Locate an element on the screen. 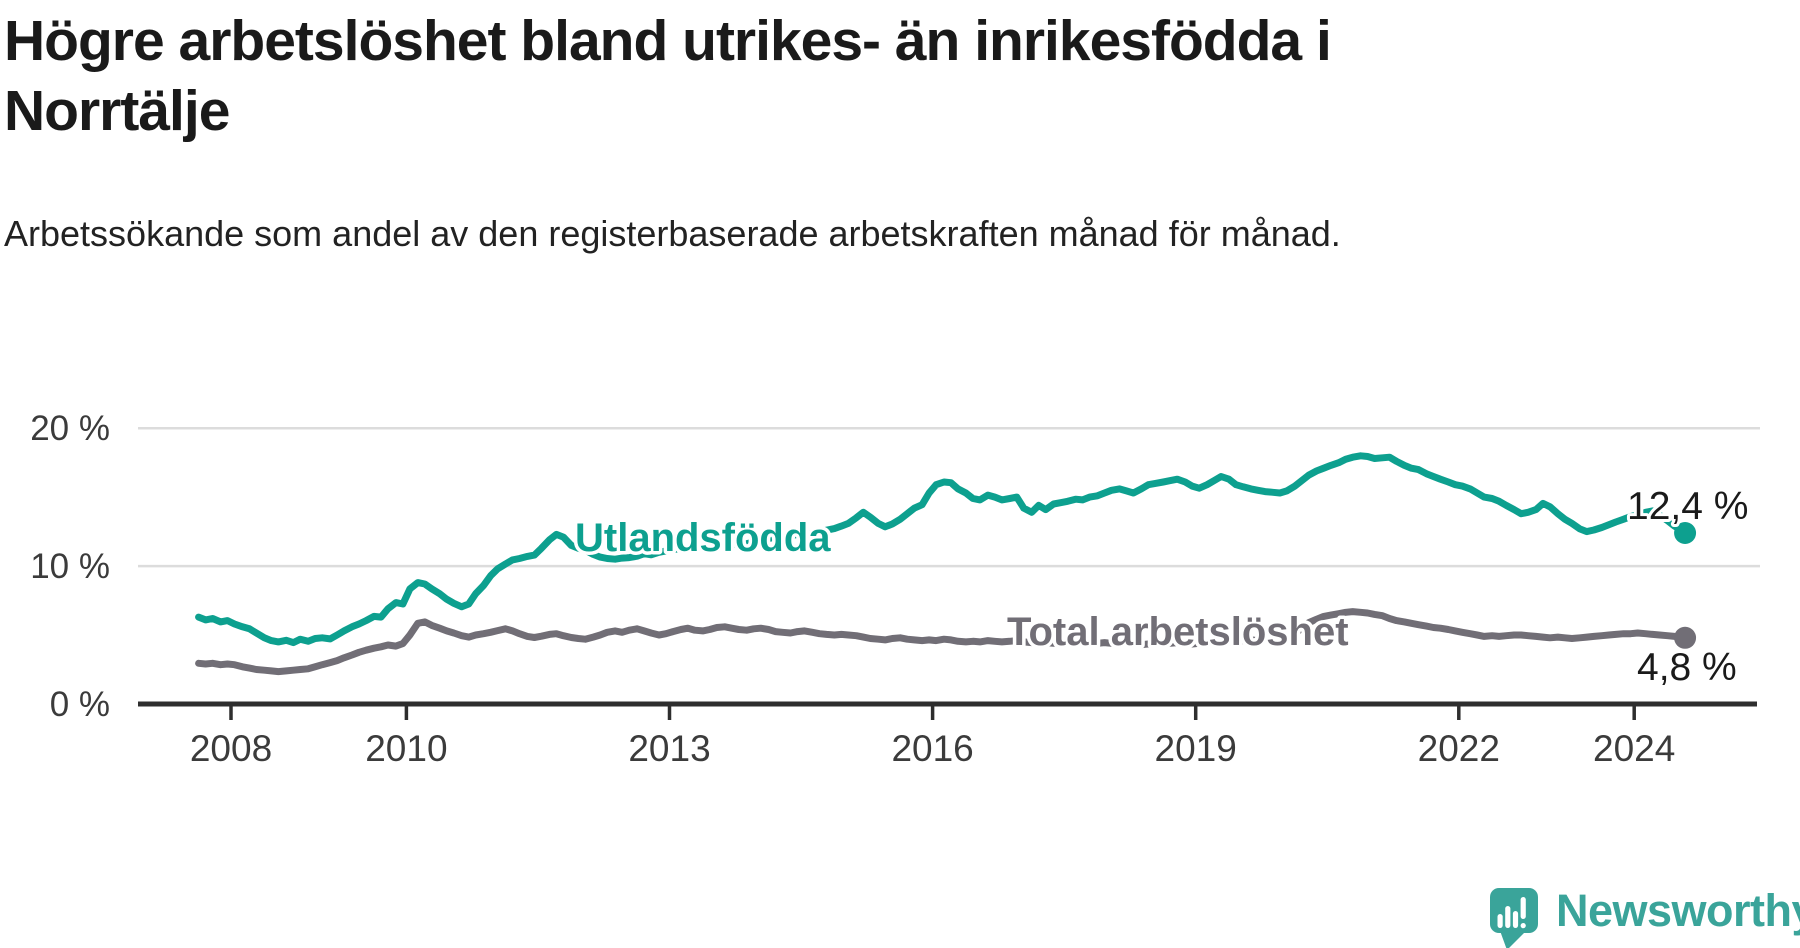 Image resolution: width=1800 pixels, height=948 pixels. logo-text: Newsworthy is located at coordinates (1678, 910).